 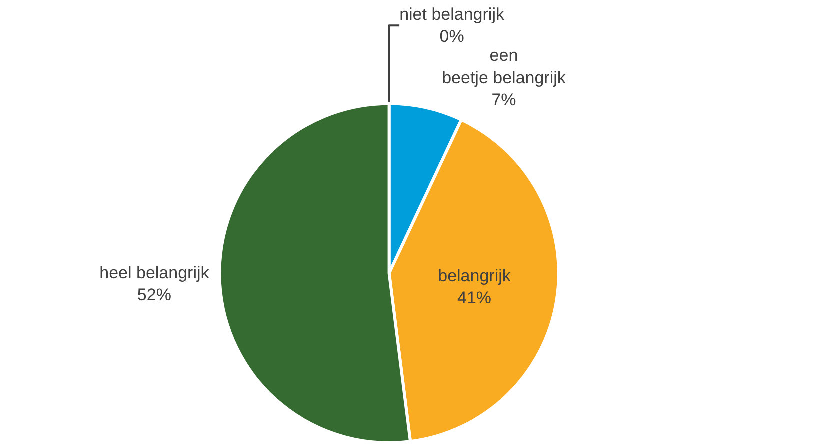 I want to click on data-label: 52%, so click(x=154, y=295).